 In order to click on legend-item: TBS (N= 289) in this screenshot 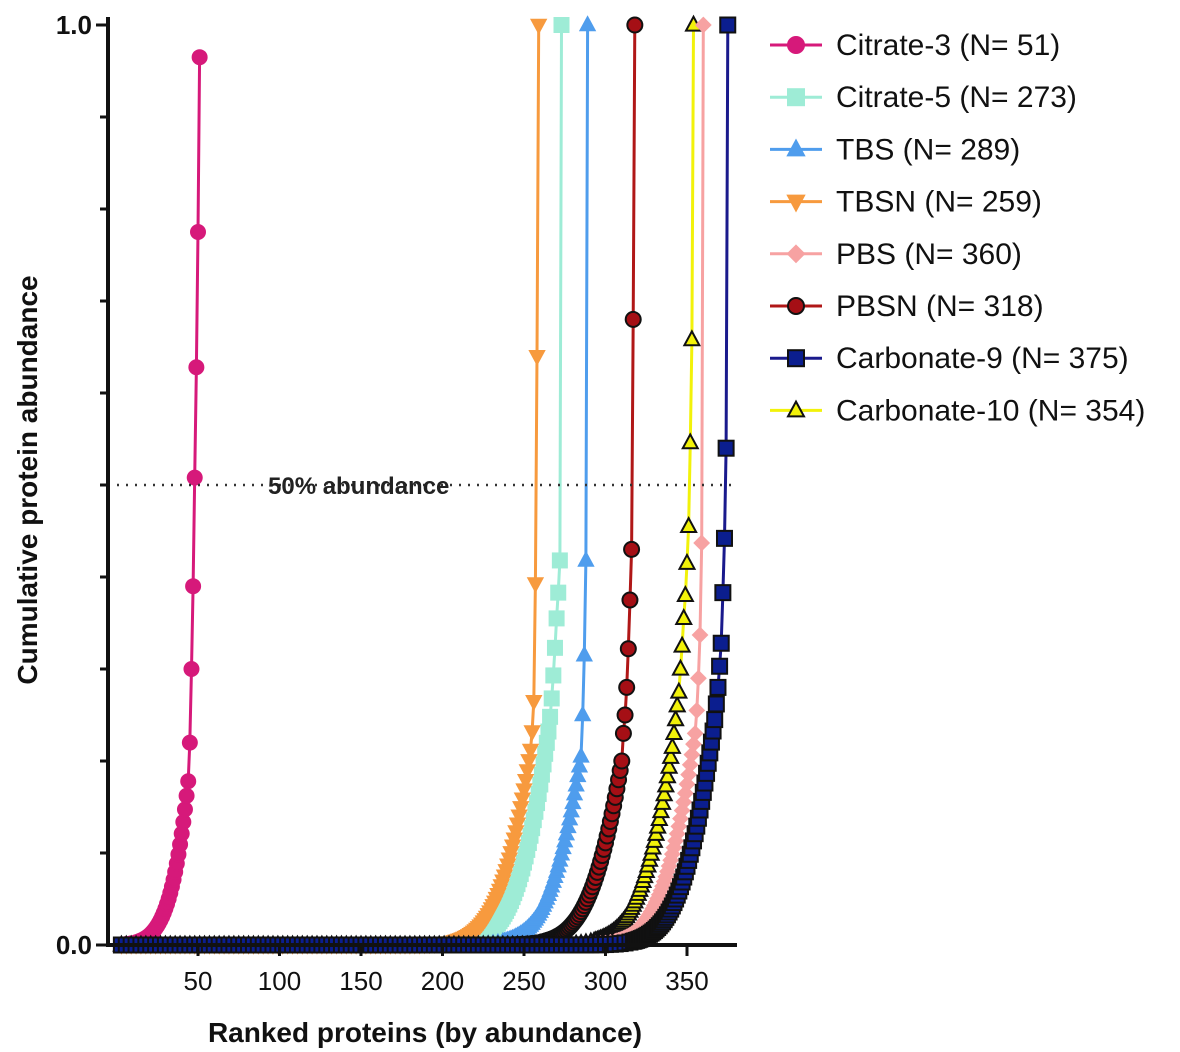, I will do `click(895, 149)`.